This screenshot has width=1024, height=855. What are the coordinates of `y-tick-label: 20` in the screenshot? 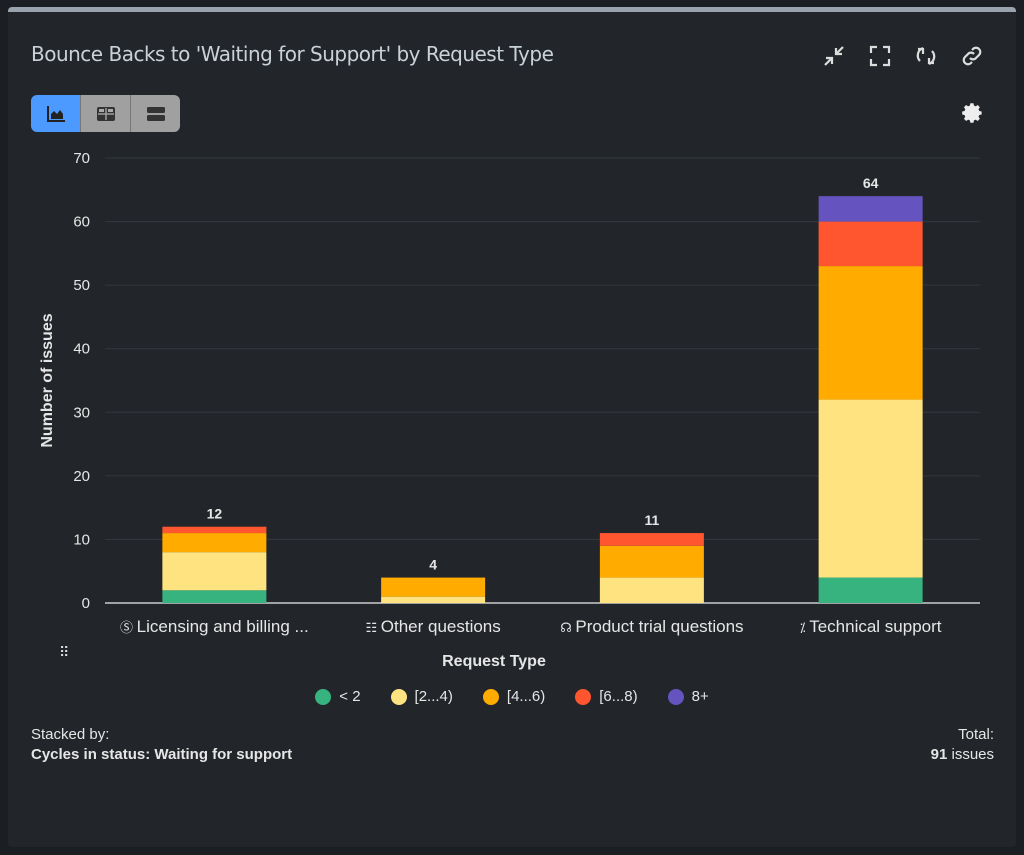 It's located at (81, 476).